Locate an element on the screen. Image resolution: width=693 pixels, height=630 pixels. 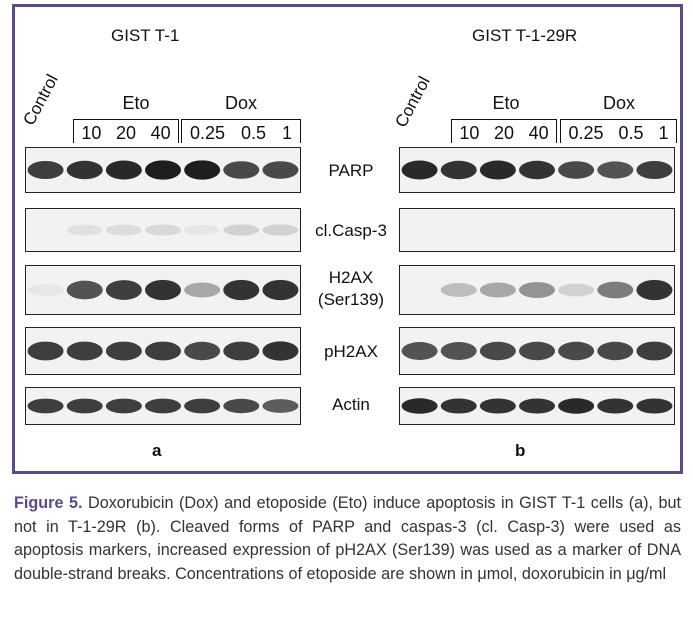
panel-b-eto-bracket: 10 20 40 is located at coordinates (504, 131).